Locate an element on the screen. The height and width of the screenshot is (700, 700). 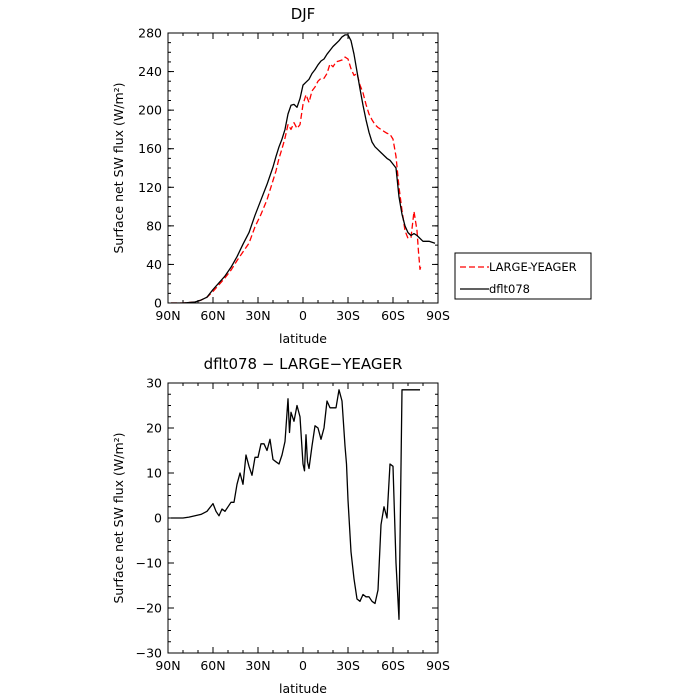
legend: LARGE-YEAGER dflt078 is located at coordinates (523, 276).